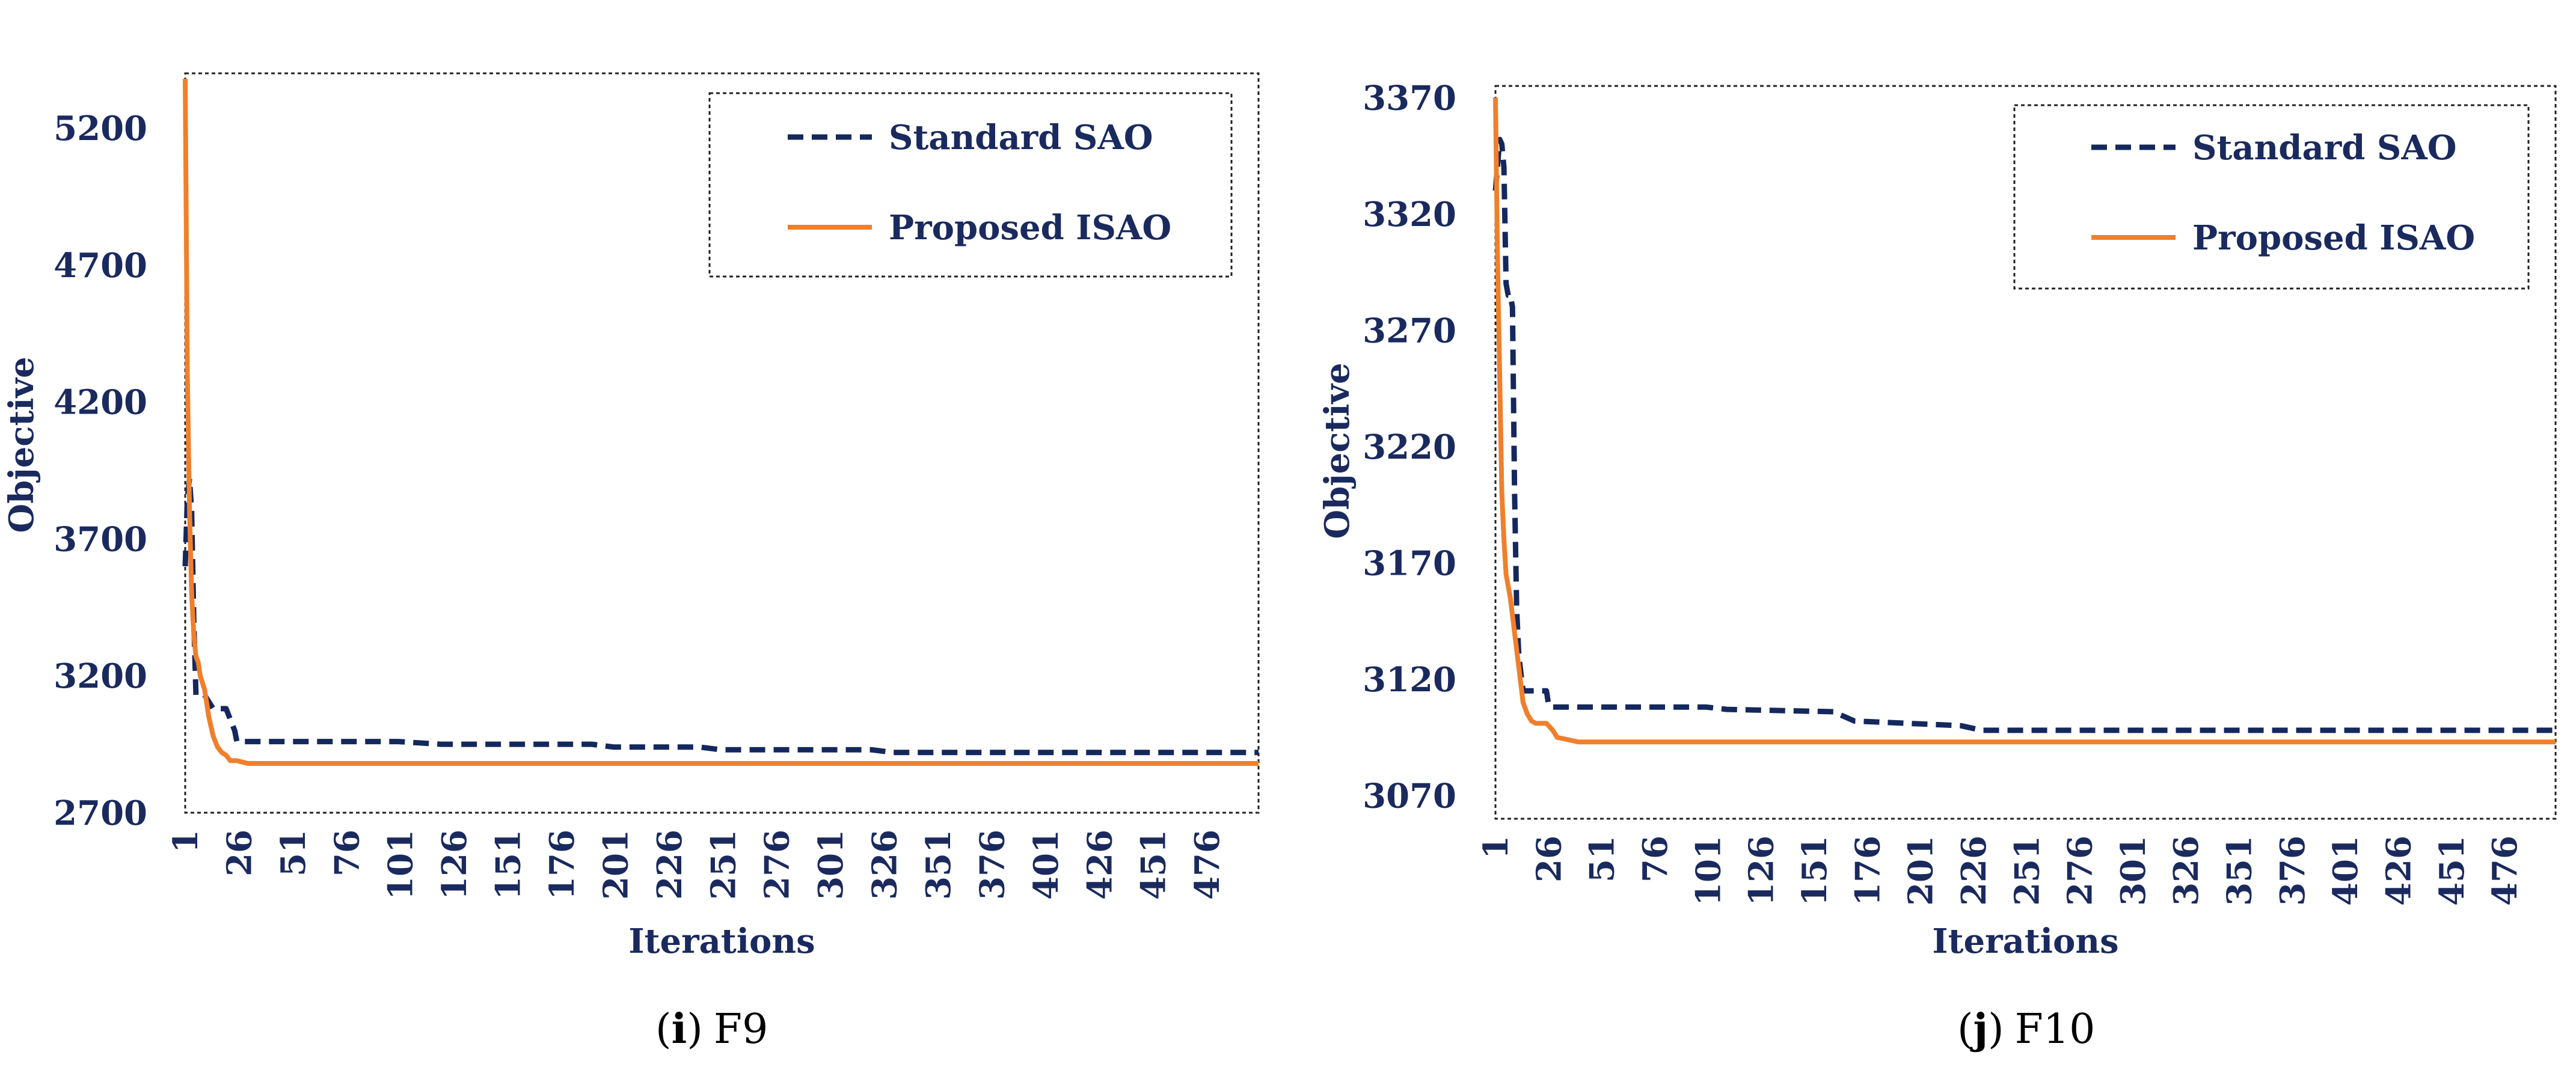 This screenshot has height=1073, width=2576. What do you see at coordinates (2055, 1029) in the screenshot?
I see `caption-label: F10` at bounding box center [2055, 1029].